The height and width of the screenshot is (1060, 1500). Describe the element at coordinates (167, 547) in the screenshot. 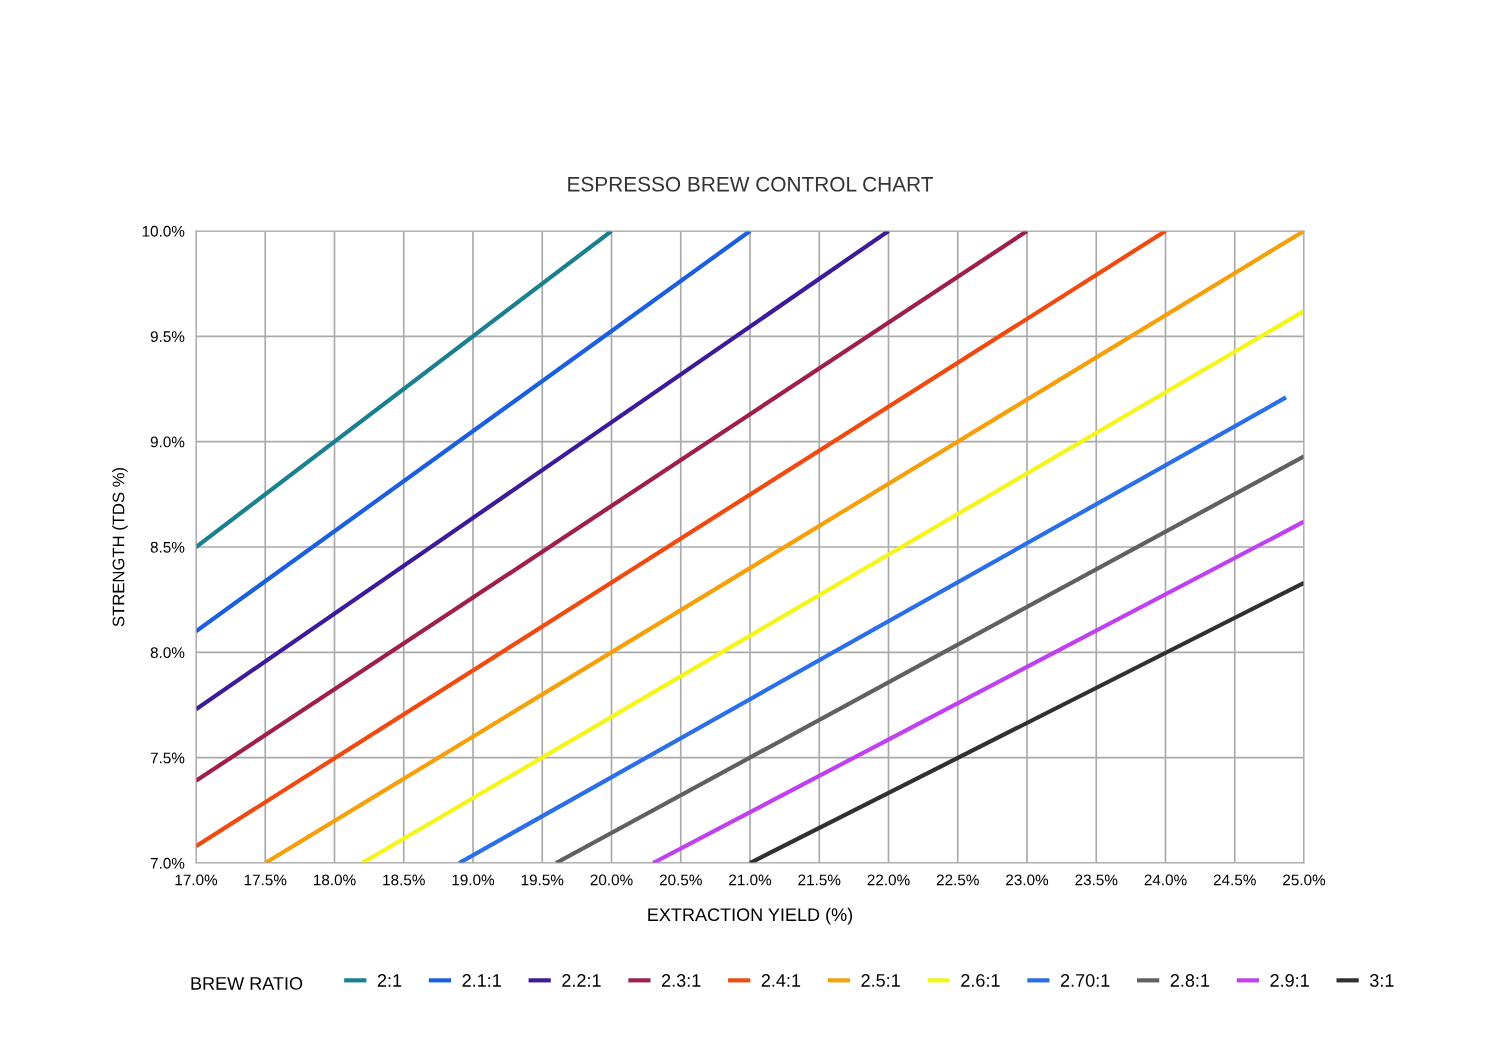

I see `y-tick-label: 8.5%` at that location.